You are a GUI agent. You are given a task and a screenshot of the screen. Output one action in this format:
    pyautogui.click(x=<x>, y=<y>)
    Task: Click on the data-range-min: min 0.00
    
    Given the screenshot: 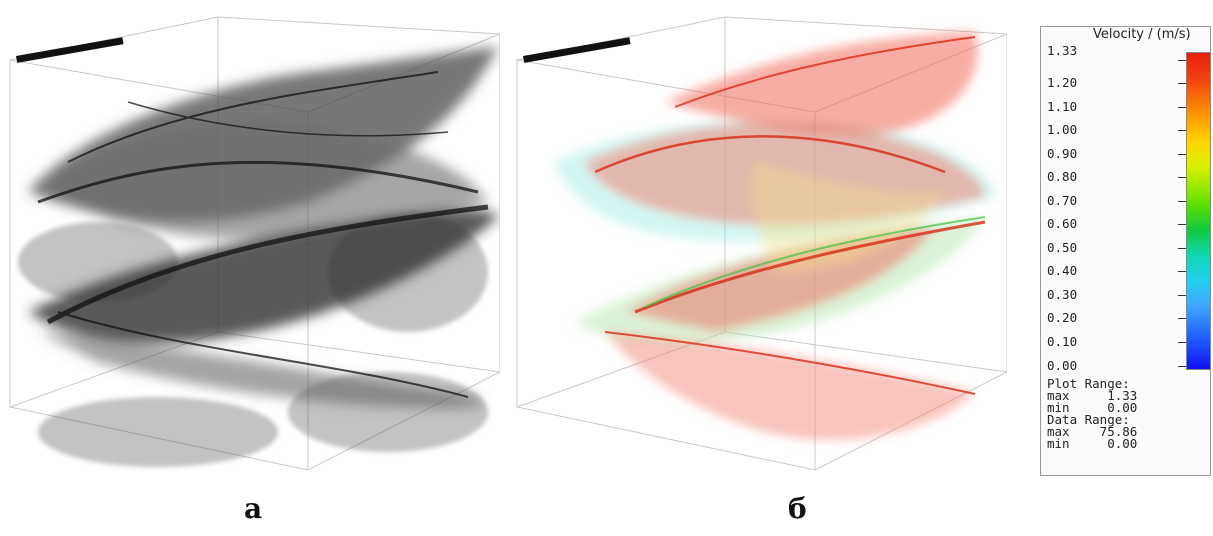 What is the action you would take?
    pyautogui.click(x=1092, y=443)
    